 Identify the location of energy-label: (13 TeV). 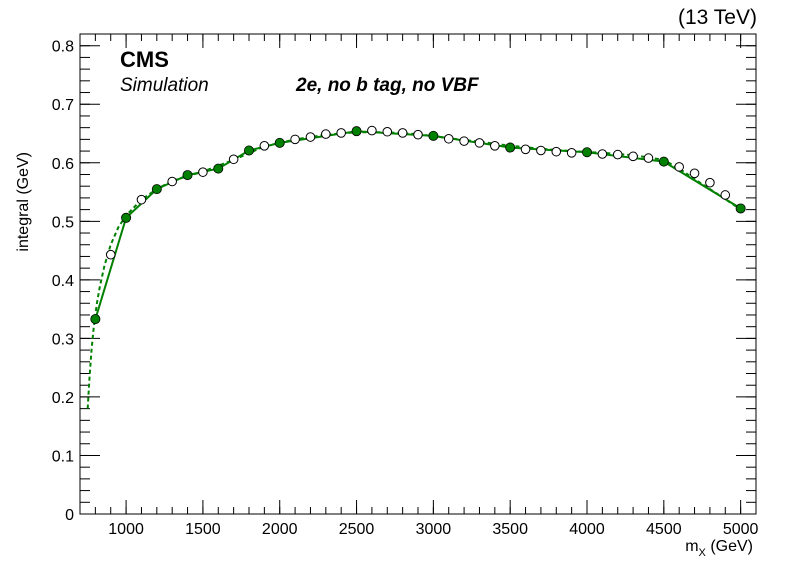
(717, 17).